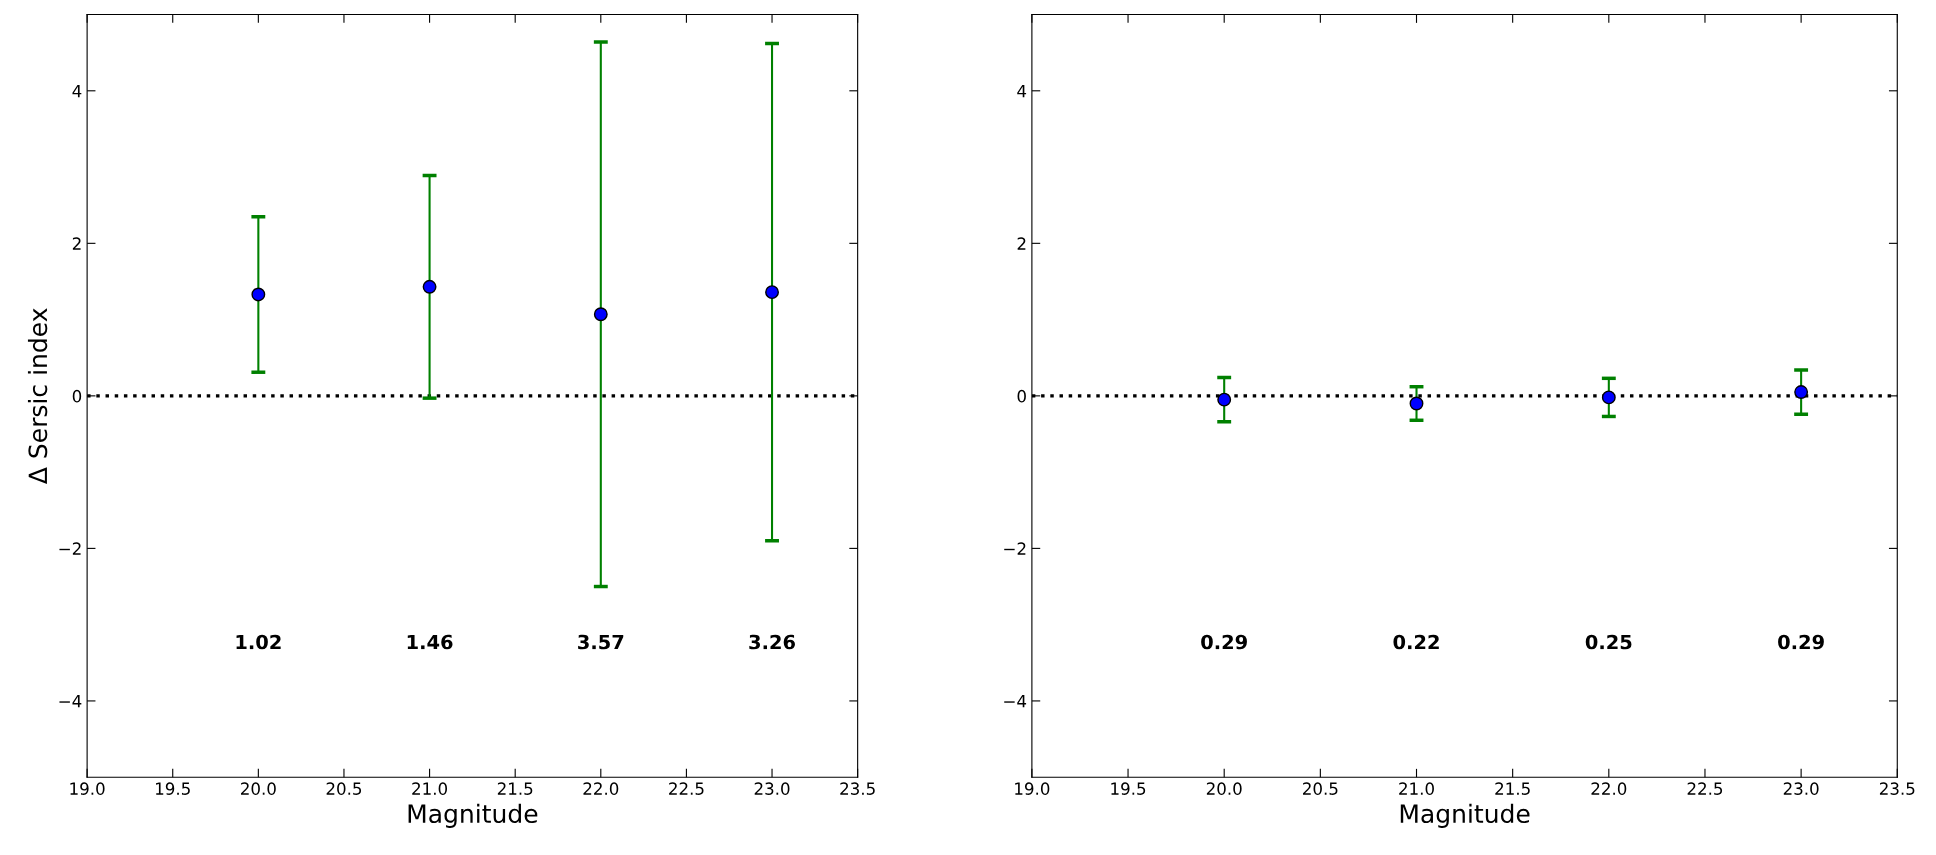 This screenshot has width=1936, height=855. I want to click on y-axis-title: Δ Sersic index, so click(37, 396).